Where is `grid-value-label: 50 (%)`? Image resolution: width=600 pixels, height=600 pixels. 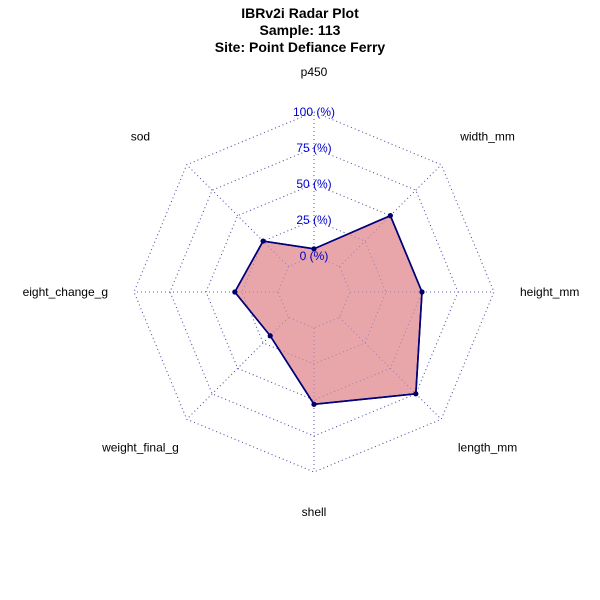
grid-value-label: 50 (%) is located at coordinates (313, 184).